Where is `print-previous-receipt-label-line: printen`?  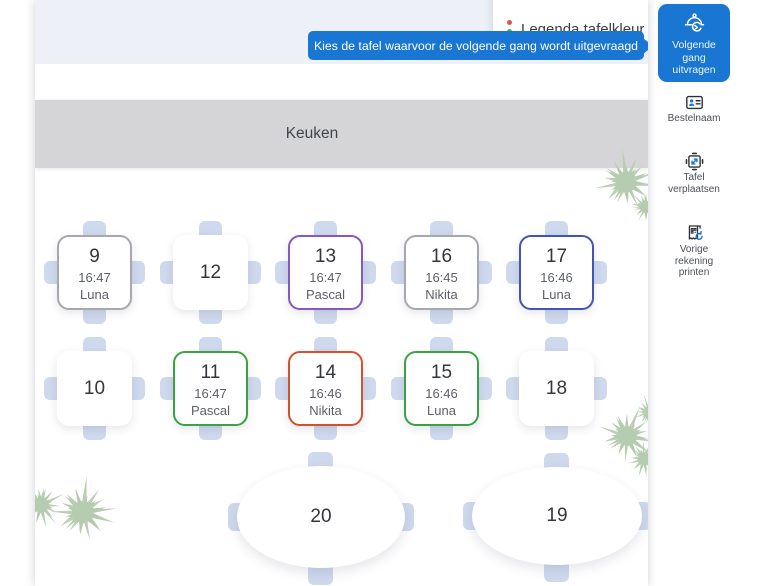 print-previous-receipt-label-line: printen is located at coordinates (694, 272).